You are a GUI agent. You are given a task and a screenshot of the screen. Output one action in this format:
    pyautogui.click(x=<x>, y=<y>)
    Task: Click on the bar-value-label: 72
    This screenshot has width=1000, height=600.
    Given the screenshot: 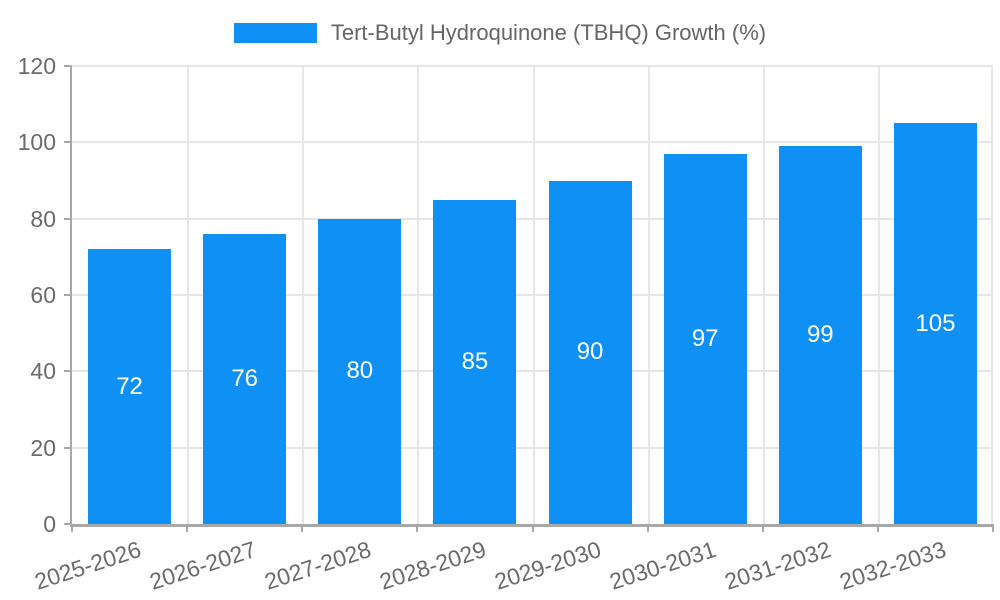 What is the action you would take?
    pyautogui.click(x=129, y=386)
    